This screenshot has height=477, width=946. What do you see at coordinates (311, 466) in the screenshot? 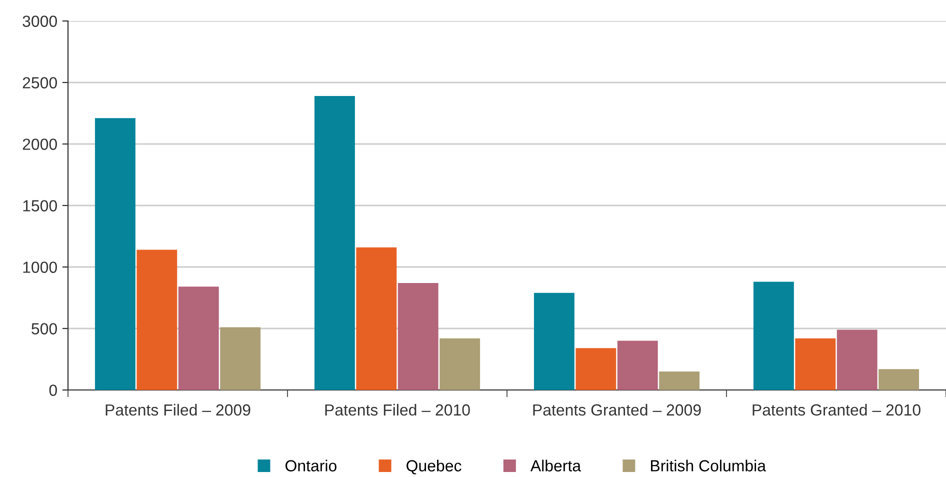
I see `legend-label: Ontario` at bounding box center [311, 466].